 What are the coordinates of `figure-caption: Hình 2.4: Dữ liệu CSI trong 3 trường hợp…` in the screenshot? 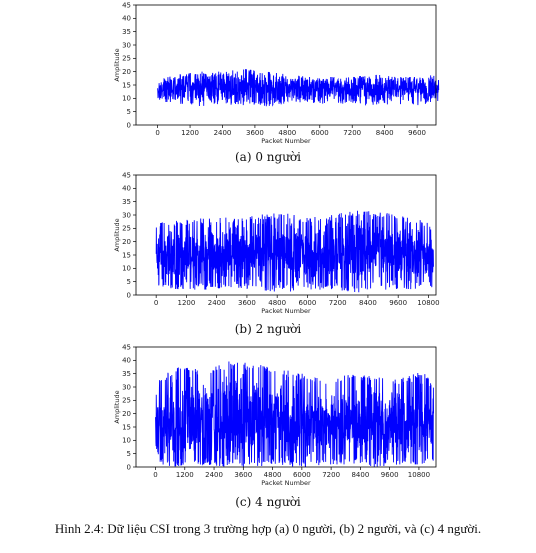 It's located at (268, 528).